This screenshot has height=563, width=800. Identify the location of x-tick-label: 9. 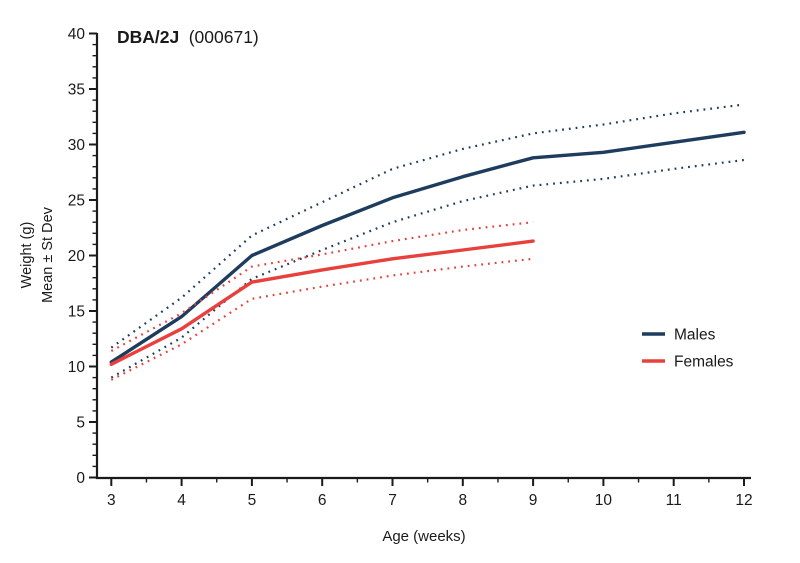
(533, 500).